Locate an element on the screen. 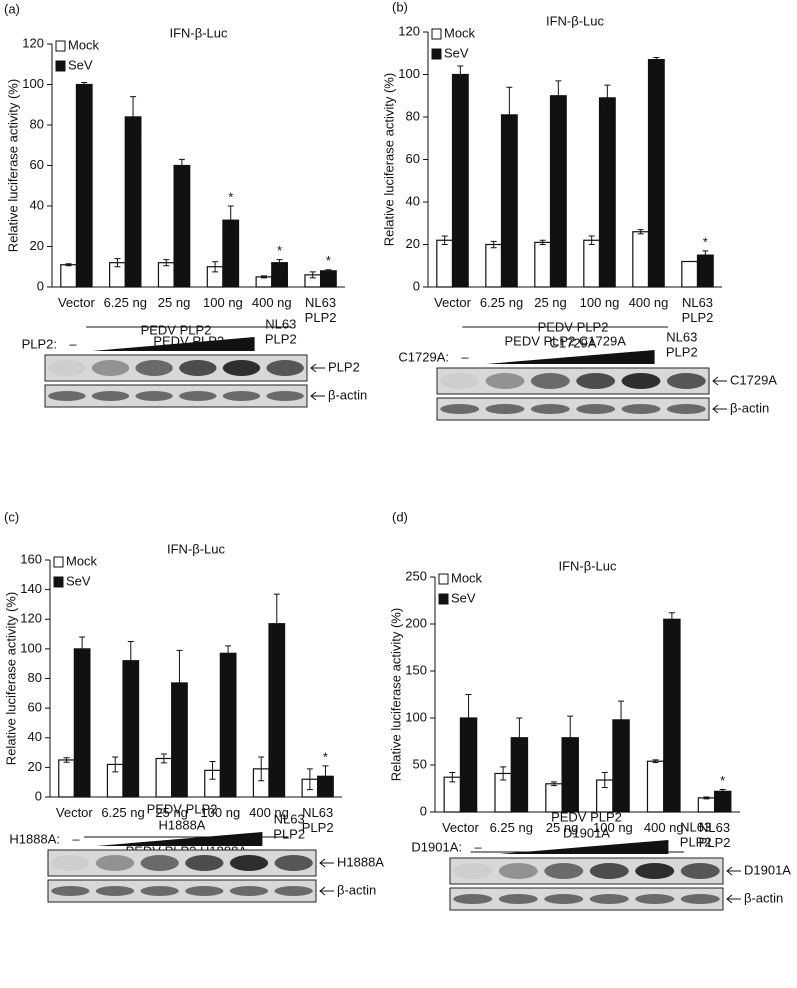  blot-group-label: C1729A is located at coordinates (573, 342).